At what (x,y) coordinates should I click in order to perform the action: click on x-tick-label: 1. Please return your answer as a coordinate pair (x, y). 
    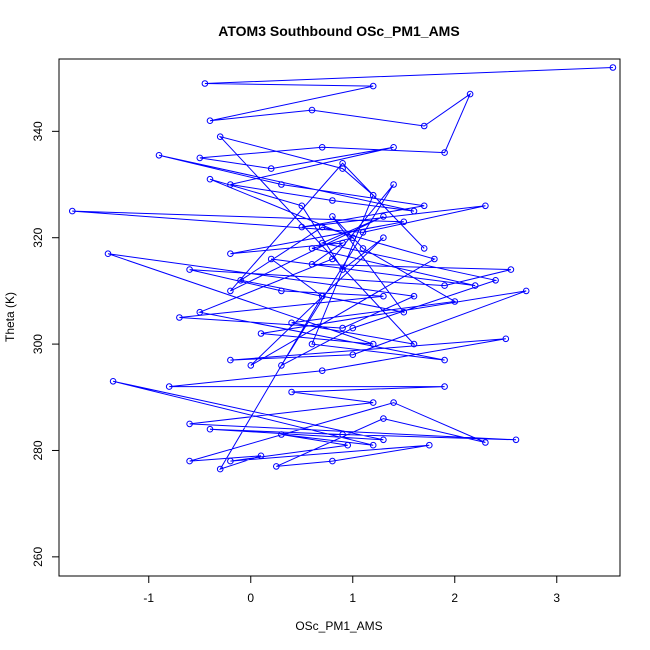
    Looking at the image, I should click on (352, 598).